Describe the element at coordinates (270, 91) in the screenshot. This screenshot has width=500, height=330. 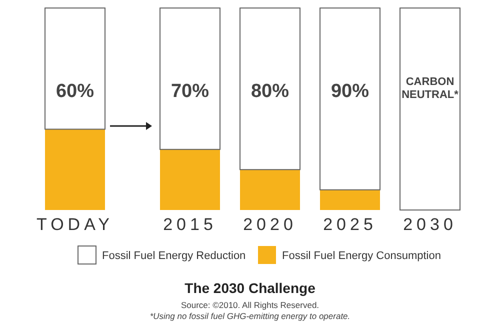
I see `data-label: 80%` at that location.